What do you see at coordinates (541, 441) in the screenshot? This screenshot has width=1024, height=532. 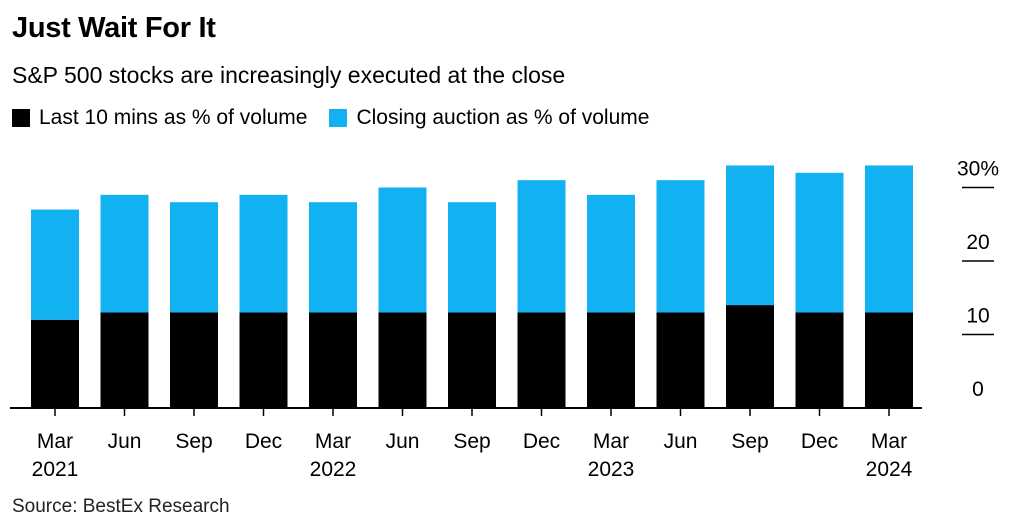 I see `x-tick-month-7: Dec` at bounding box center [541, 441].